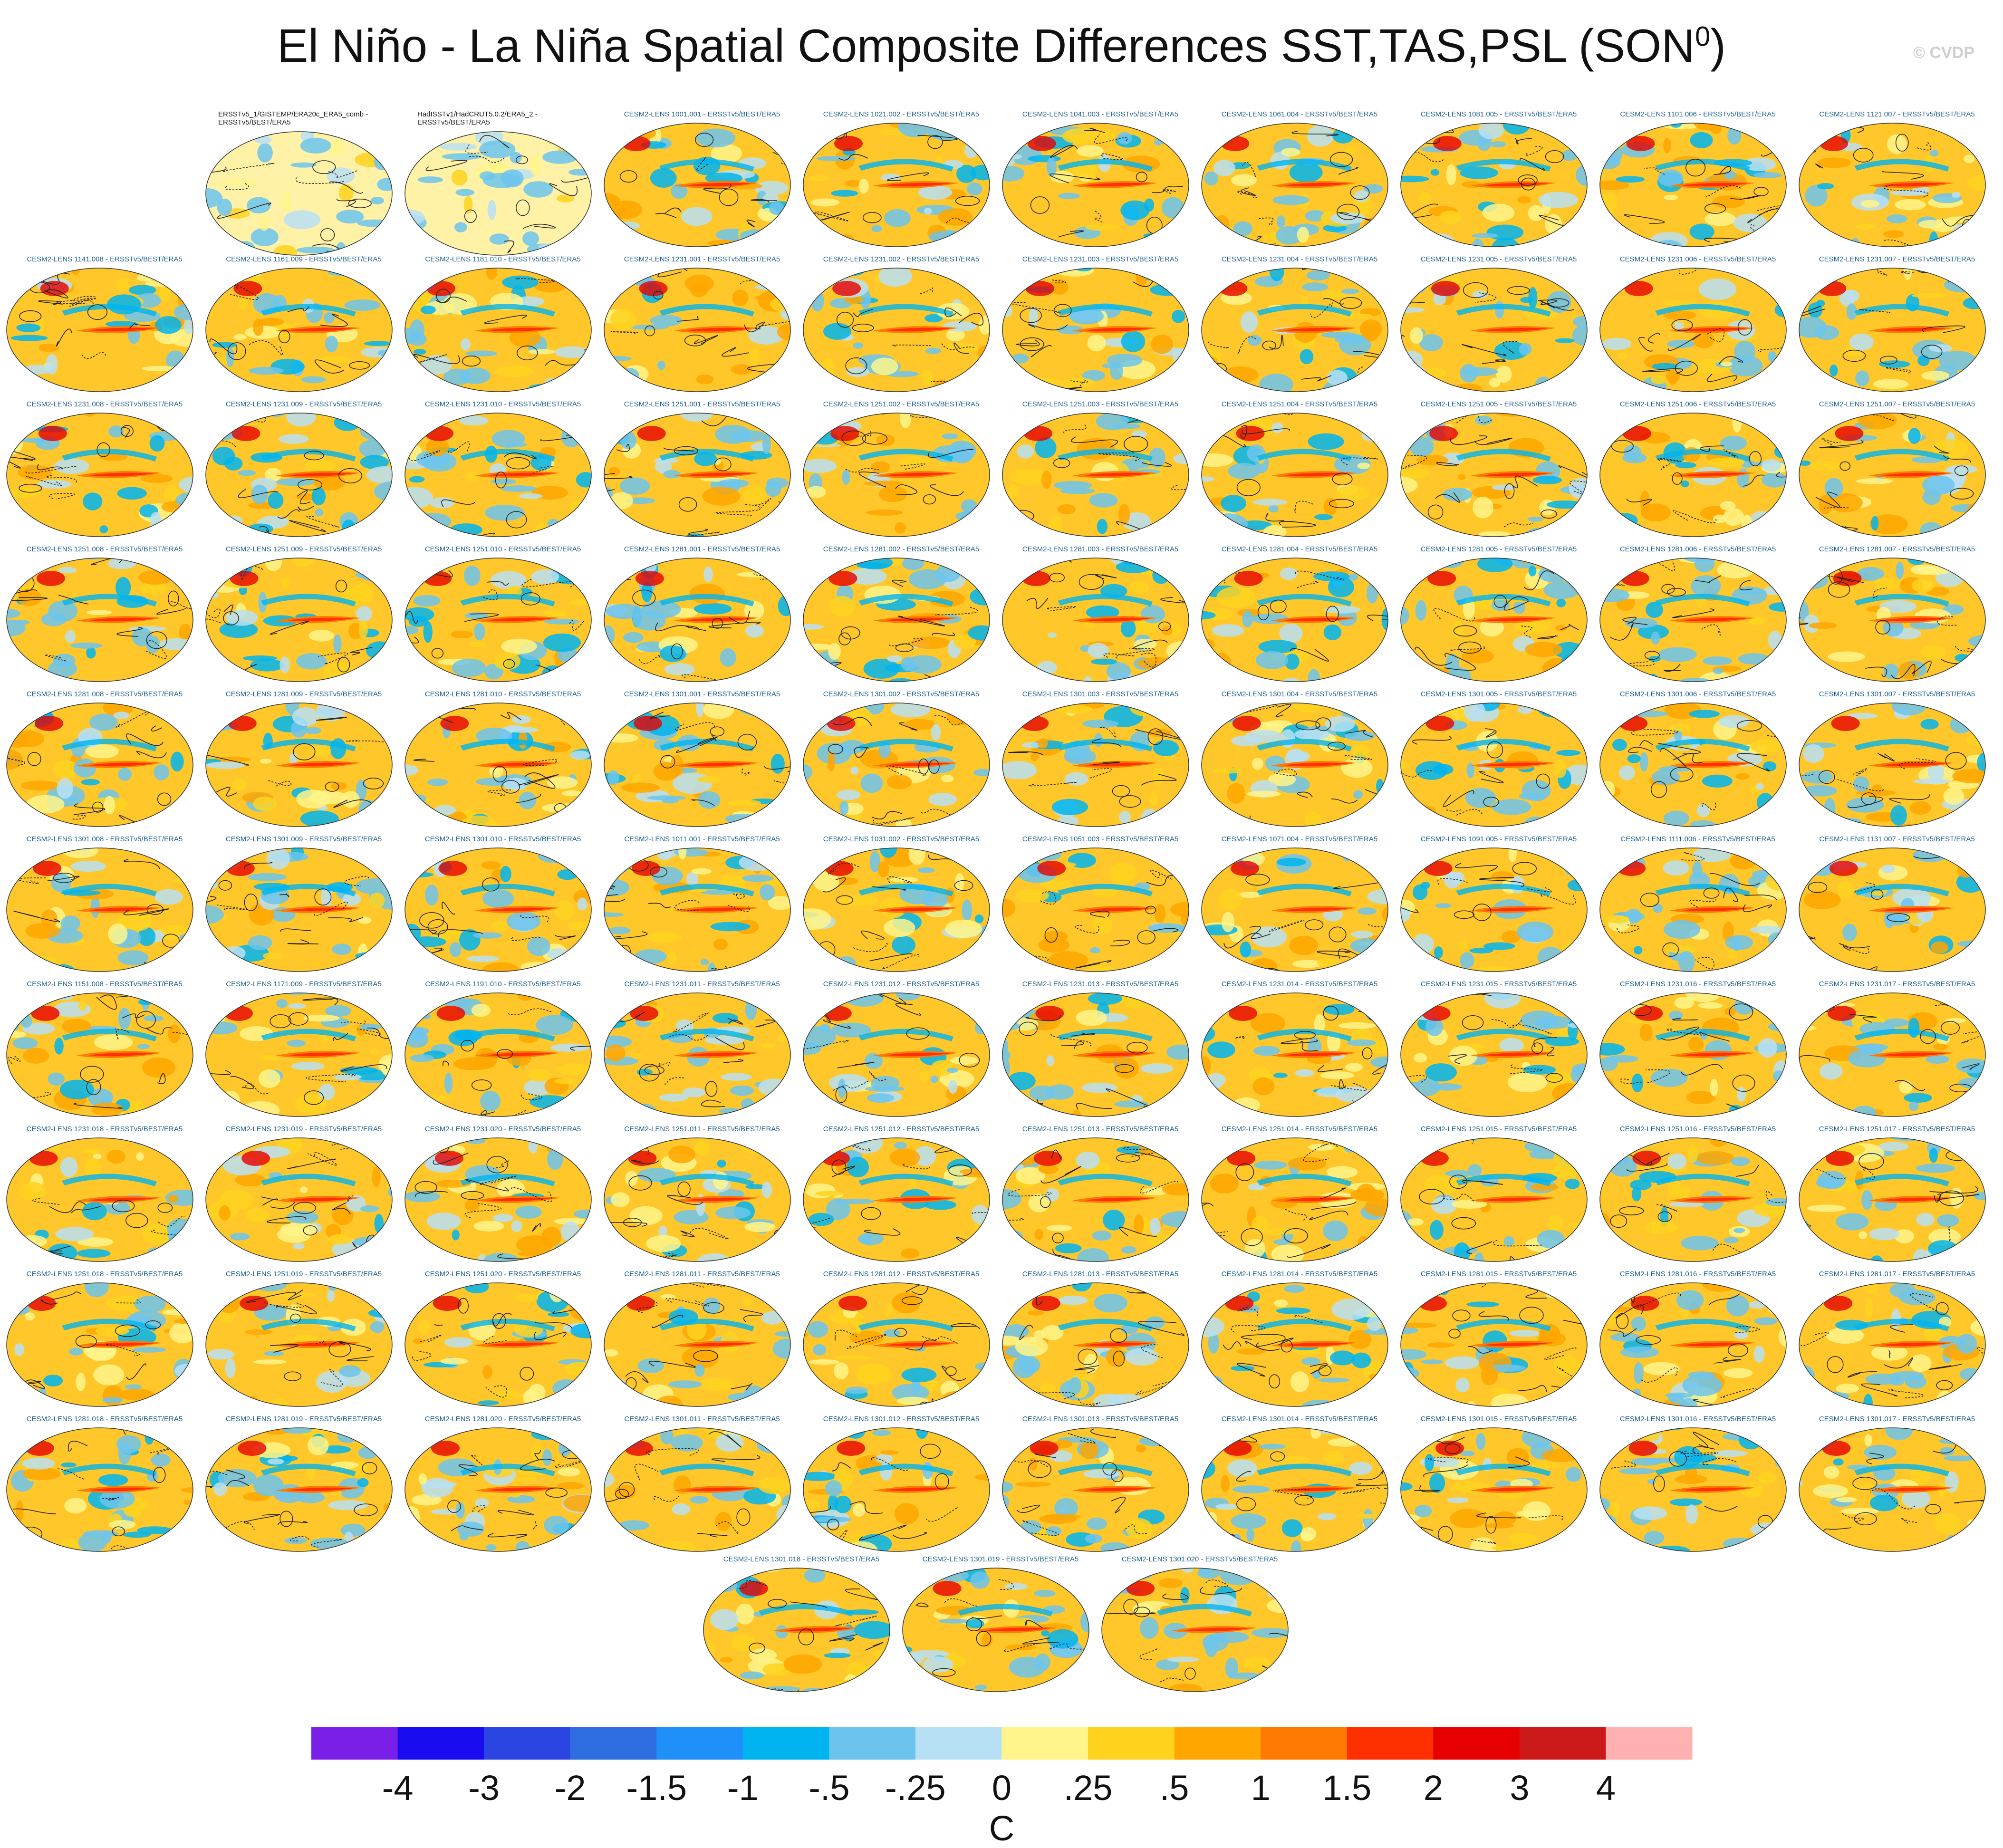 Image resolution: width=2003 pixels, height=1848 pixels. I want to click on panel-label: CESM2-LENS 1051.003 - ERSSTv5/BEST/ERA5, so click(1100, 839).